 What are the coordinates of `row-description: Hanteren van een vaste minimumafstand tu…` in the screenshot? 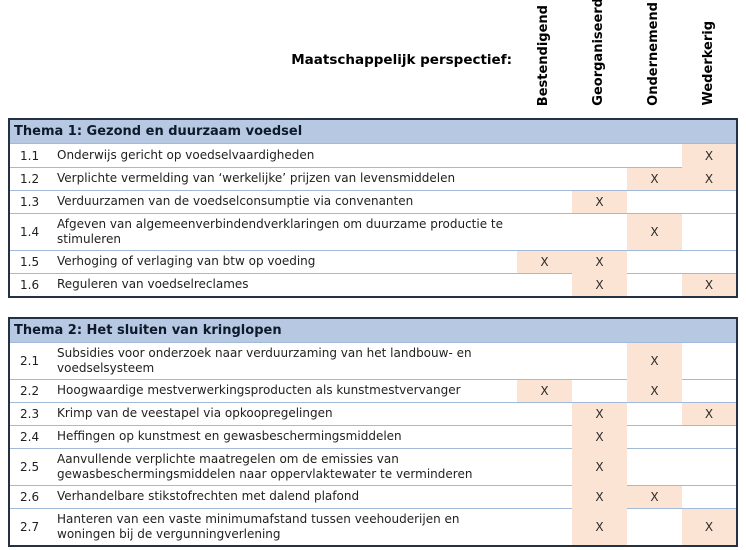 It's located at (287, 526).